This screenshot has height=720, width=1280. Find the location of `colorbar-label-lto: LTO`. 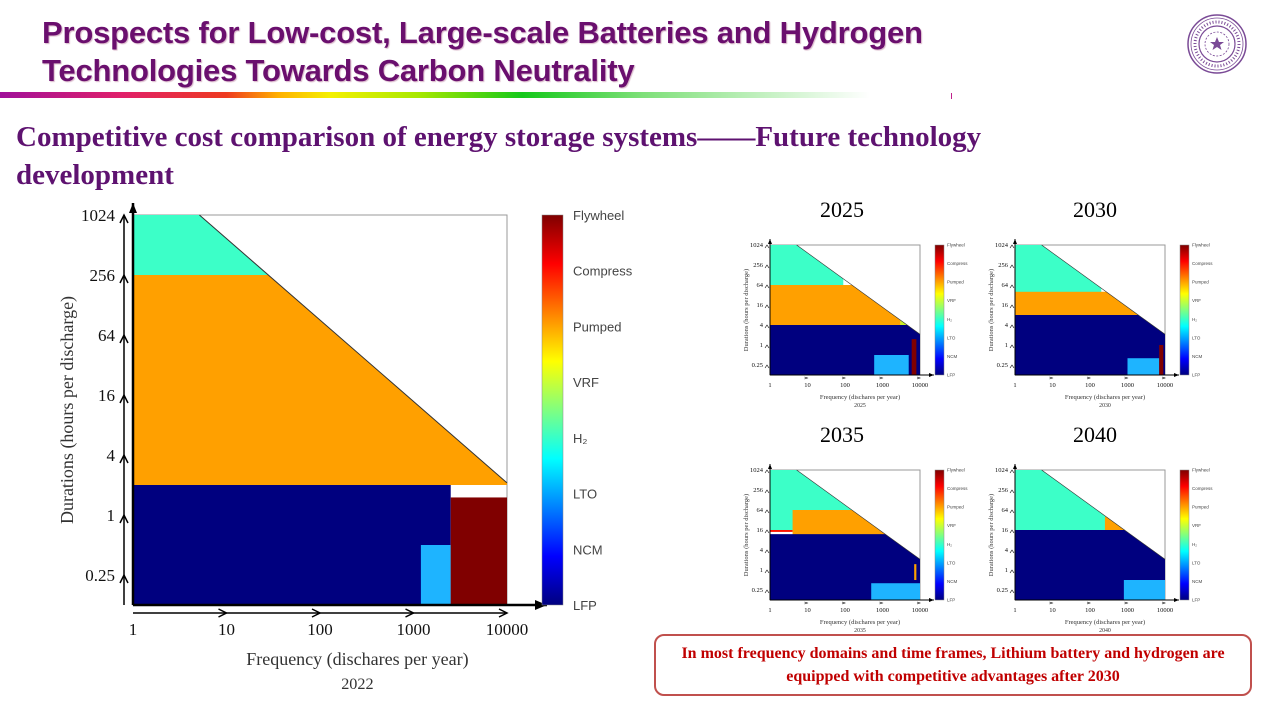

colorbar-label-lto: LTO is located at coordinates (951, 337).